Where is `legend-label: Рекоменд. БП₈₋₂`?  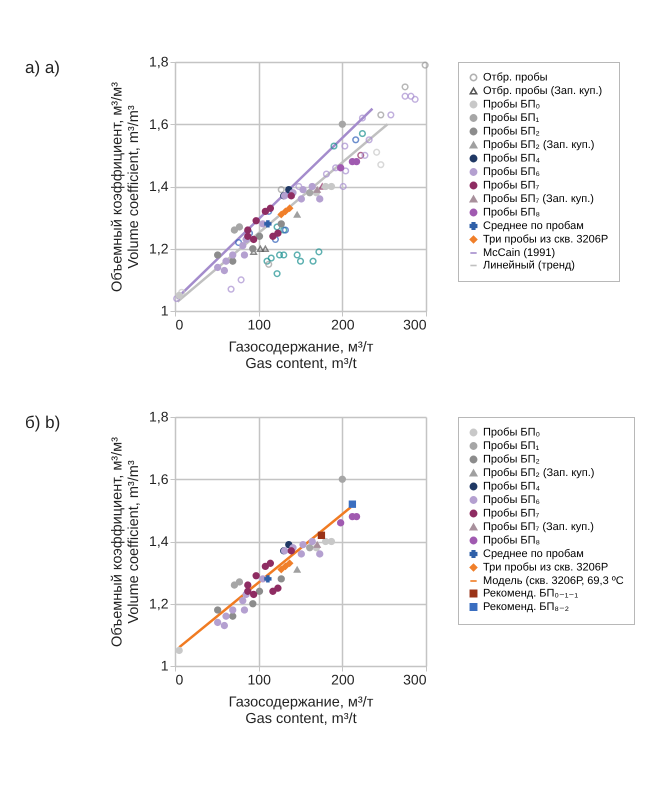
legend-label: Рекоменд. БП₈₋₂ is located at coordinates (526, 607).